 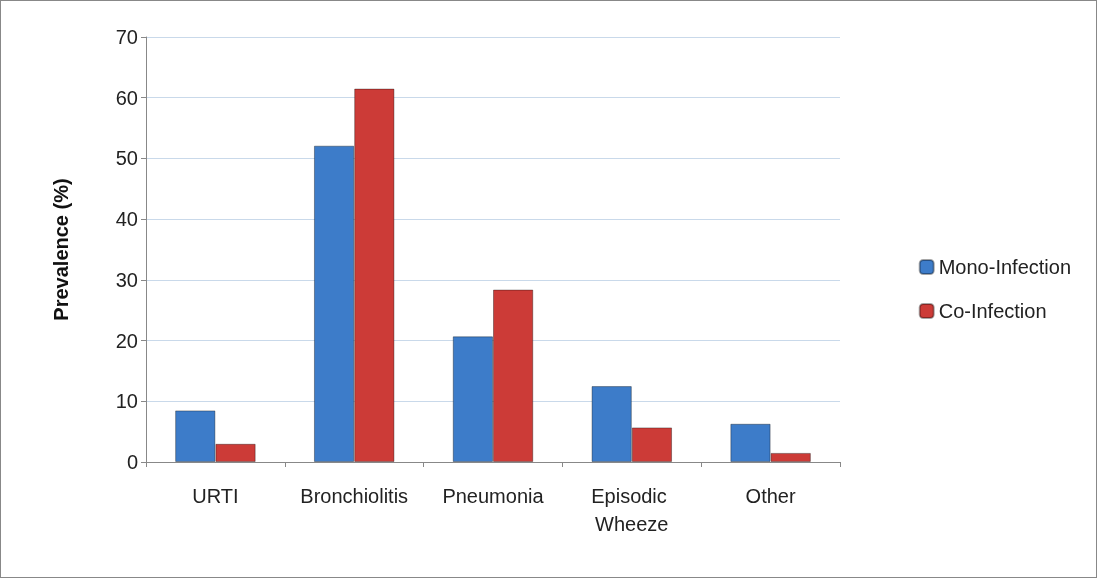 What do you see at coordinates (126, 97) in the screenshot?
I see `y-tick-label: 60` at bounding box center [126, 97].